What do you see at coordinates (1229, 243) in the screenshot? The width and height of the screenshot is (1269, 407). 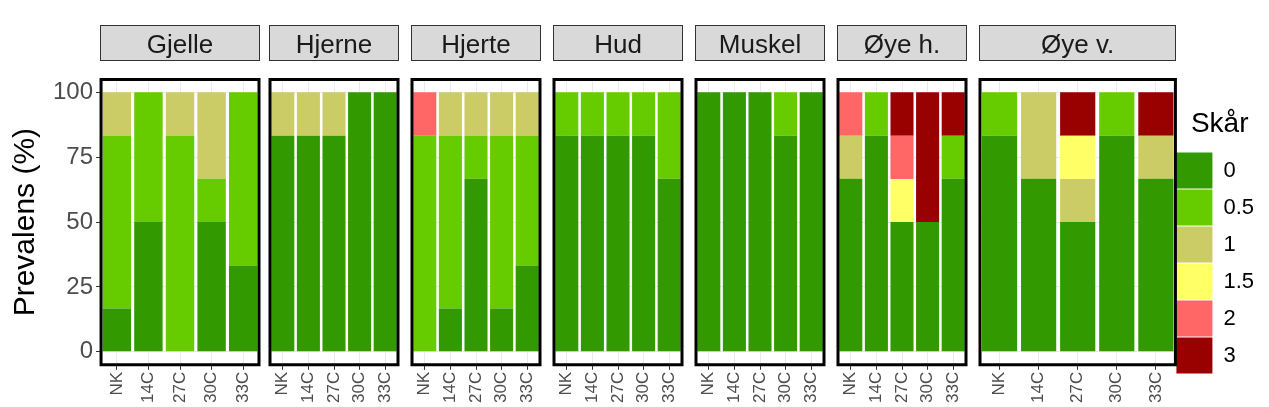 I see `legend-label: 1` at bounding box center [1229, 243].